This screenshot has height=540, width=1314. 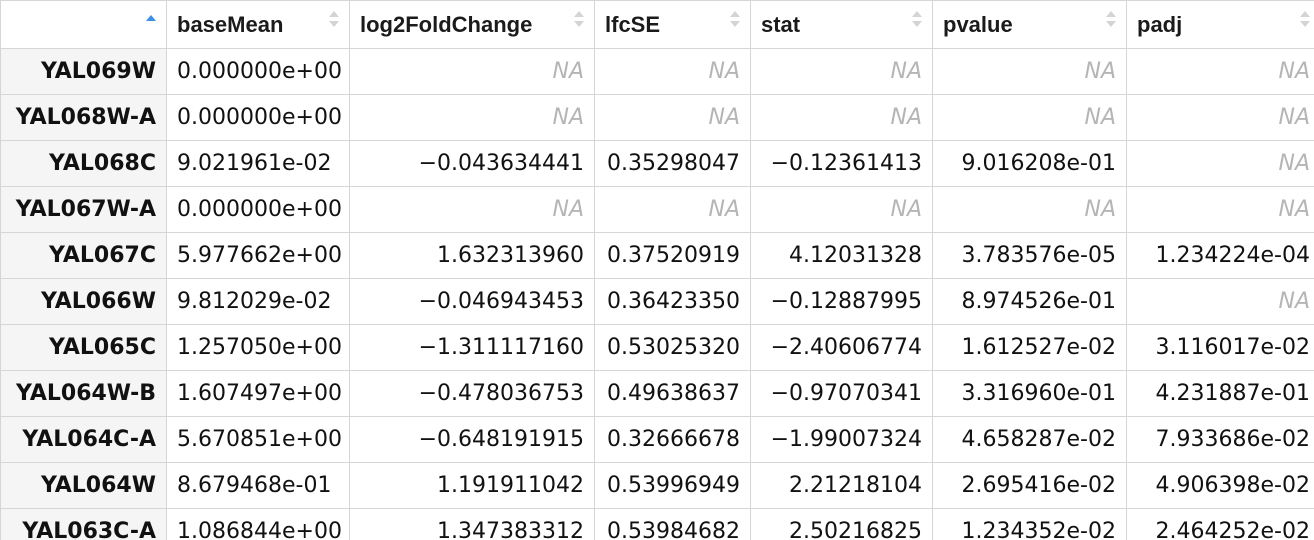 I want to click on table-cell-basemean: 1.607497e+00, so click(x=258, y=393).